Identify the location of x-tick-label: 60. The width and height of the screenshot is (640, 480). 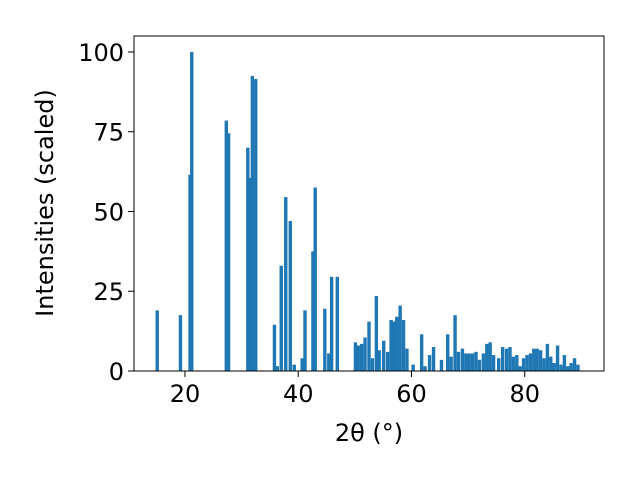
(411, 394).